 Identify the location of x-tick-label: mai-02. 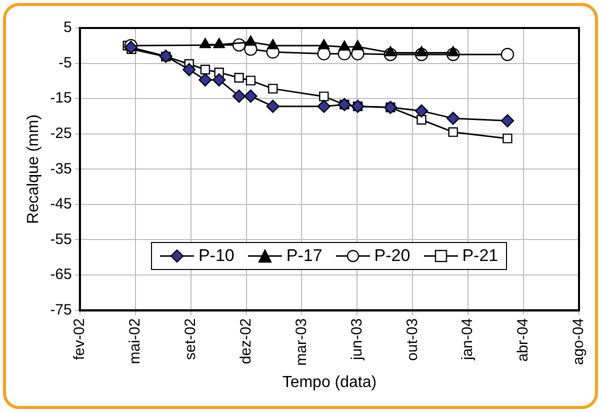
(135, 341).